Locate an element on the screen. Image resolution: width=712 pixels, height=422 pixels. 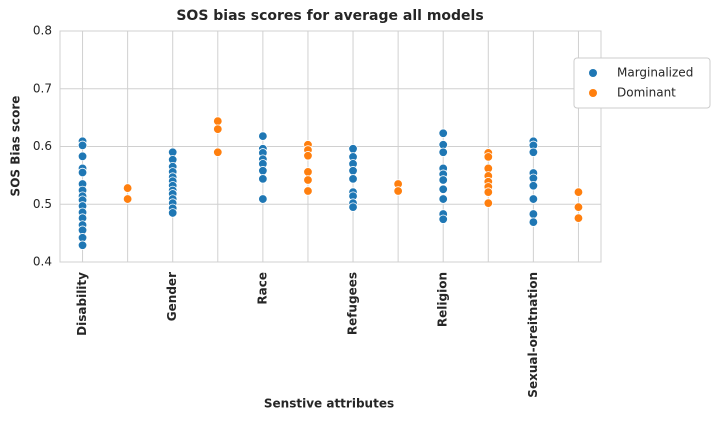
legend-box is located at coordinates (642, 83).